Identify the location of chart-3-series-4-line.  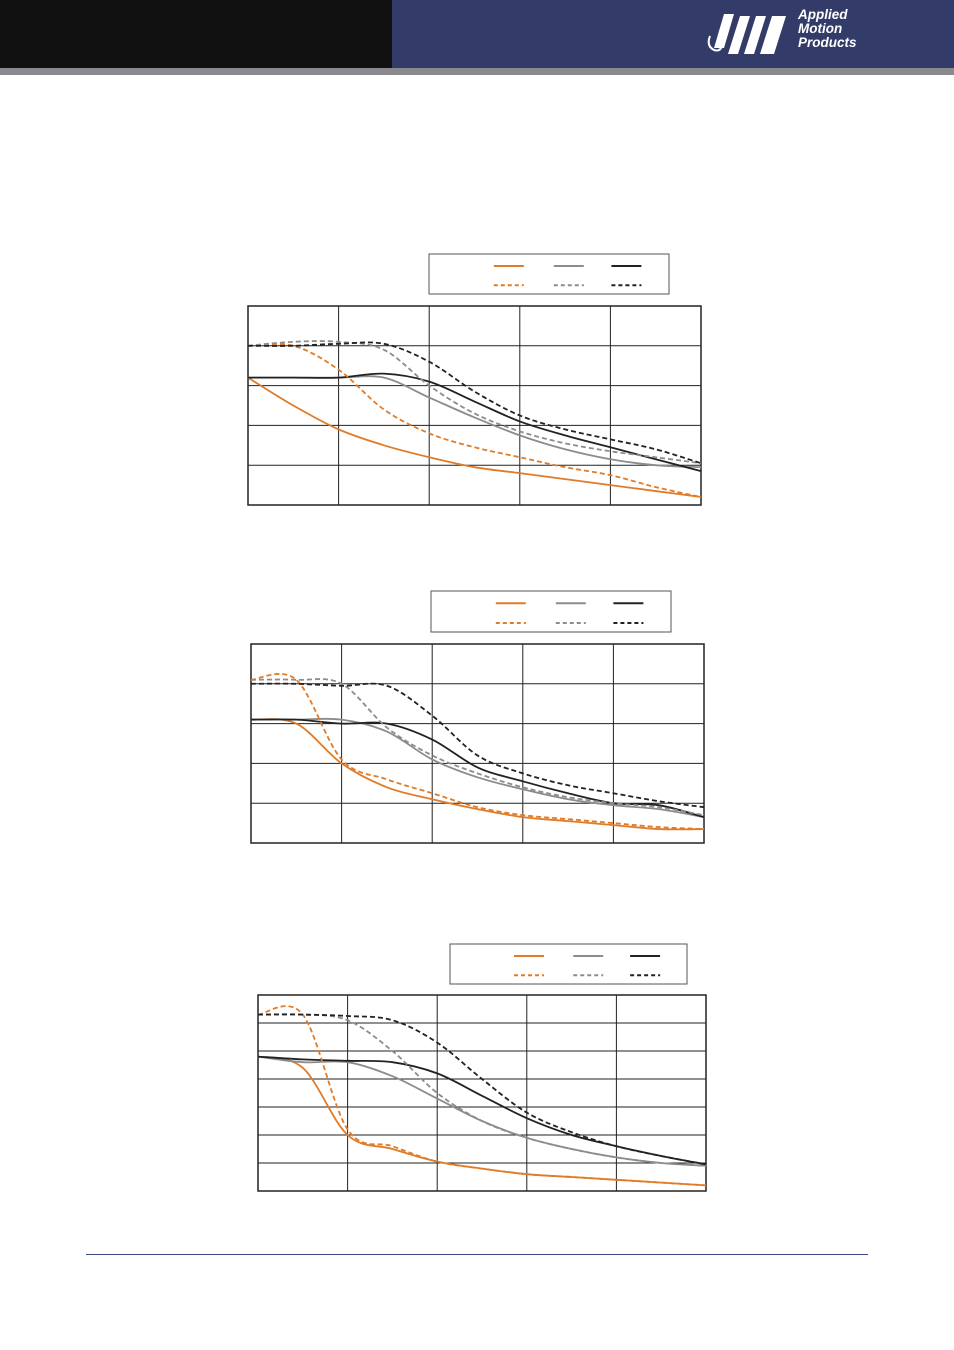
(482, 1096).